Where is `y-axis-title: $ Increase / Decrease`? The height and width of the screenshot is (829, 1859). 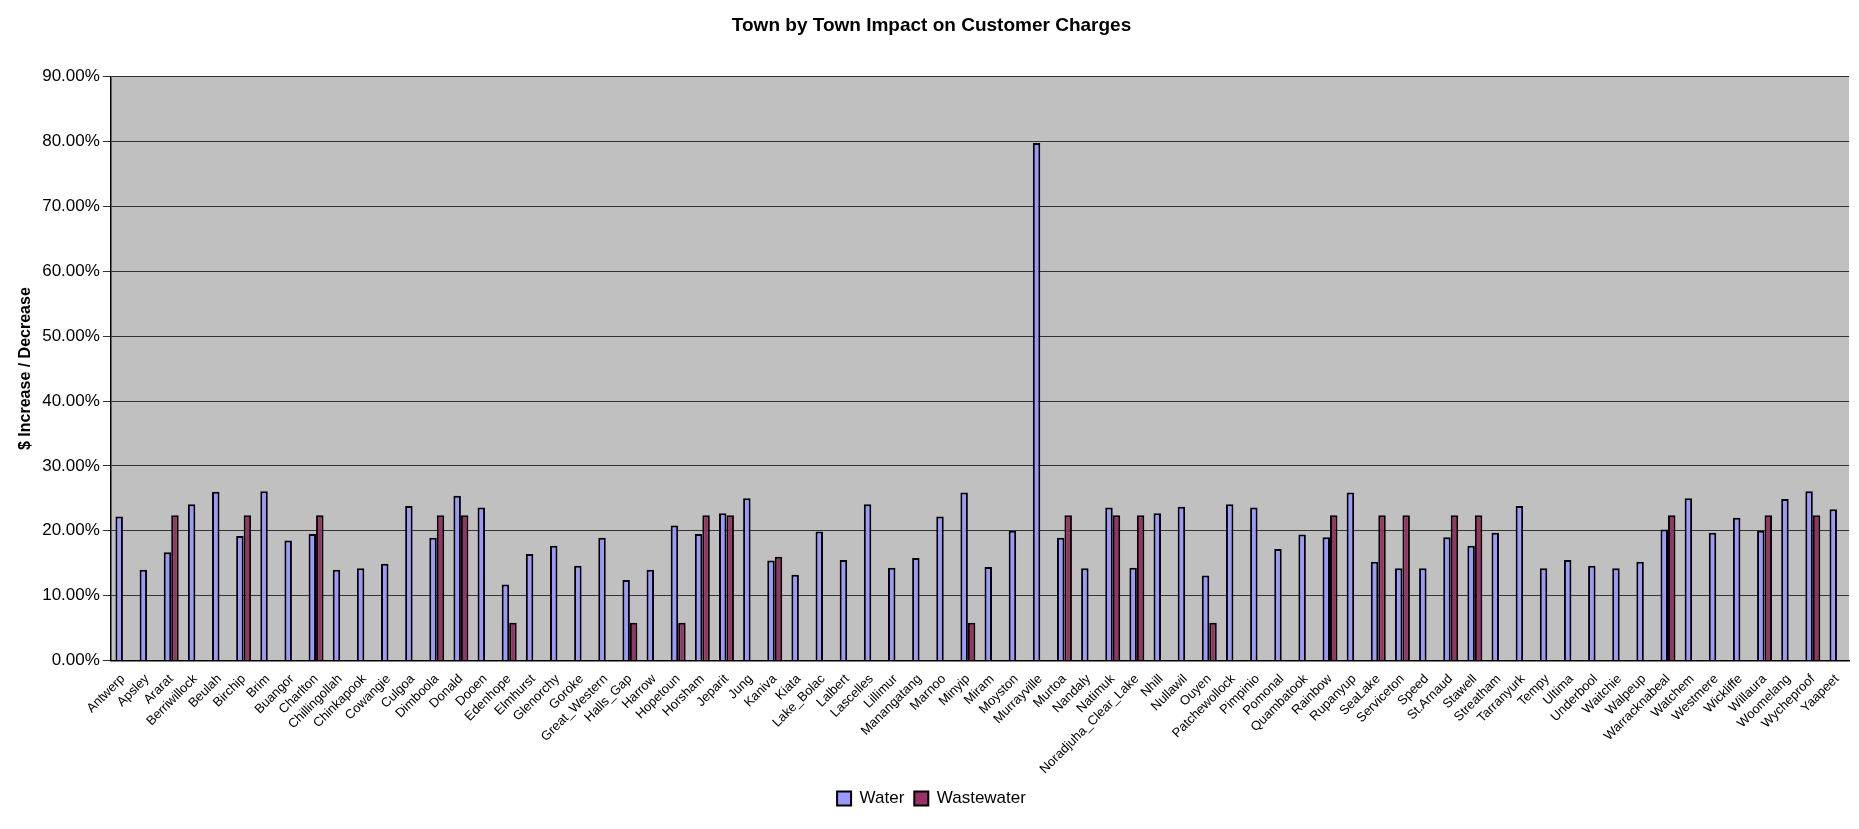
y-axis-title: $ Increase / Decrease is located at coordinates (25, 369).